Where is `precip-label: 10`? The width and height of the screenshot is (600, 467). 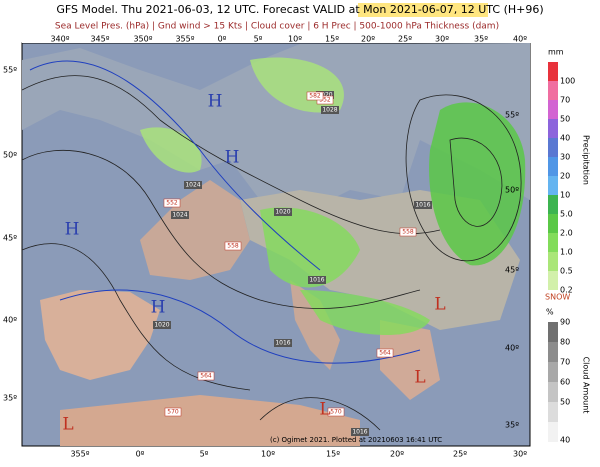
precip-label: 10 is located at coordinates (565, 195).